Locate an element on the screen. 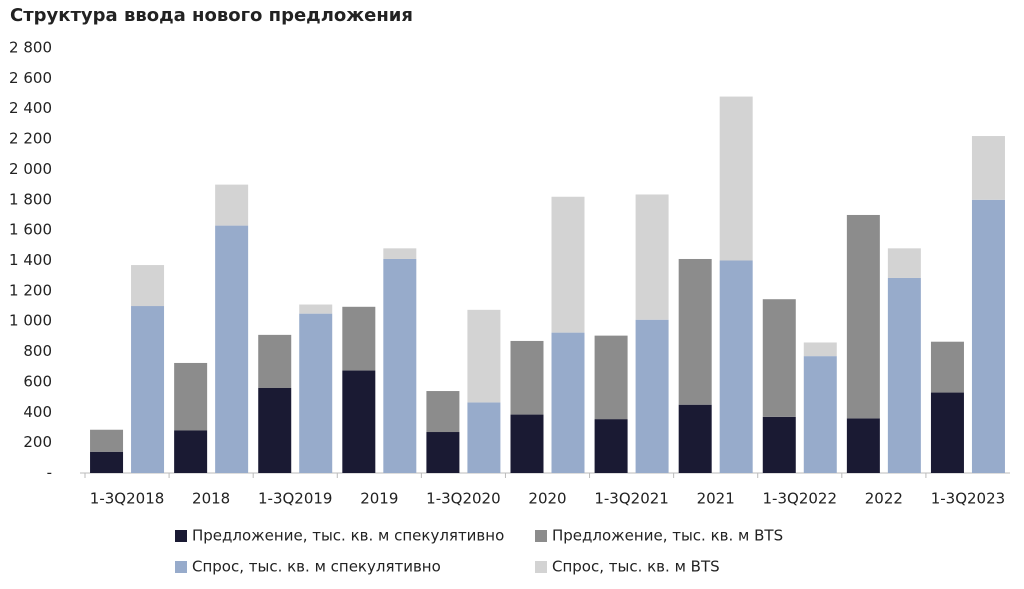 This screenshot has height=589, width=1024. legend-label: Предложение, тыс. кв. м BTS is located at coordinates (667, 536).